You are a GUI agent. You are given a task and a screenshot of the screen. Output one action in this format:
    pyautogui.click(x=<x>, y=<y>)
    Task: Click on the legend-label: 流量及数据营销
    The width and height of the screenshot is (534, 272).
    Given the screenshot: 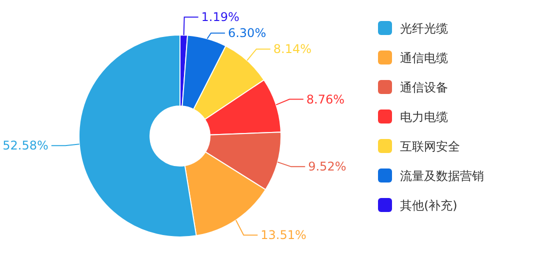 What is the action you would take?
    pyautogui.click(x=442, y=176)
    